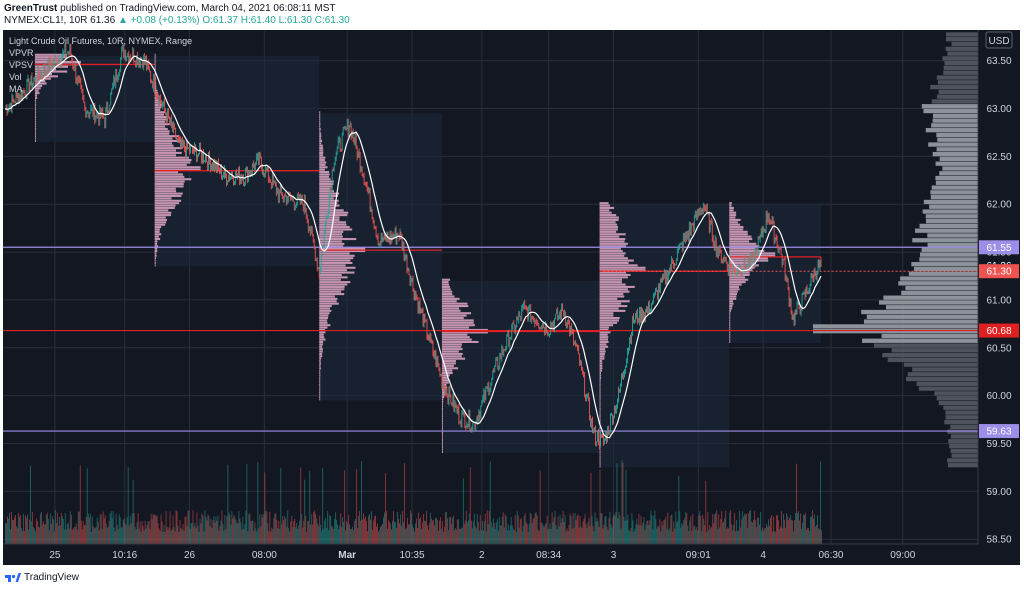 The image size is (1024, 589). What do you see at coordinates (52, 577) in the screenshot?
I see `tradingview-brand: TradingView` at bounding box center [52, 577].